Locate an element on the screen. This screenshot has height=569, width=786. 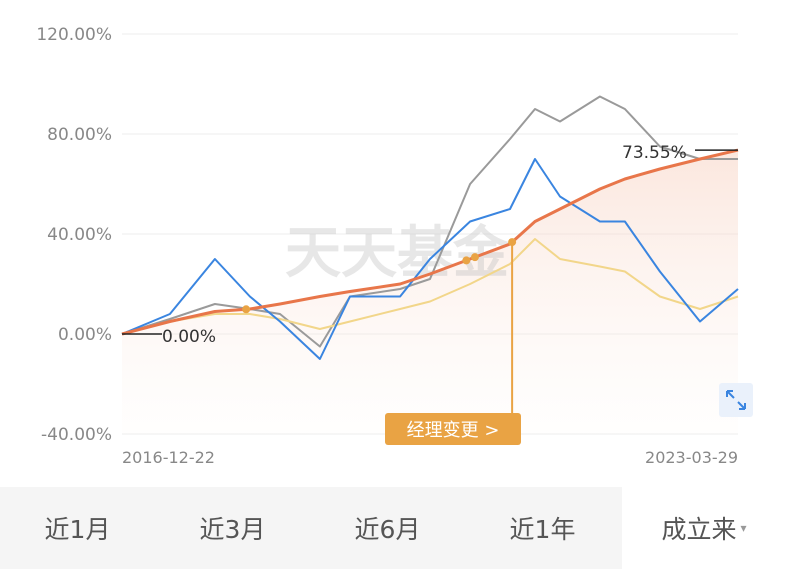
manager-change-button: 经理变更 > is located at coordinates (453, 429).